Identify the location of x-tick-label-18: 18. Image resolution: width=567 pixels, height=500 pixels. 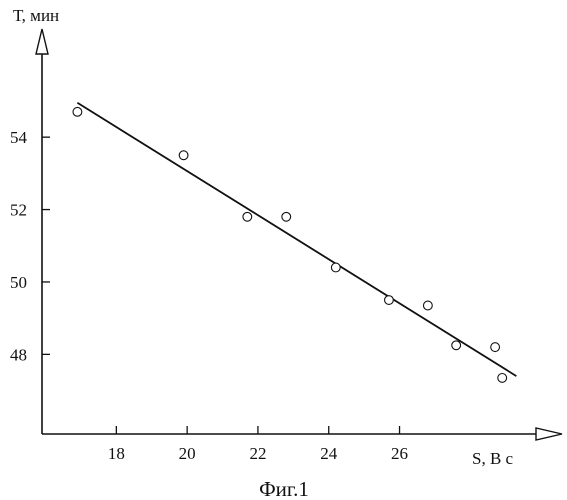
(116, 453).